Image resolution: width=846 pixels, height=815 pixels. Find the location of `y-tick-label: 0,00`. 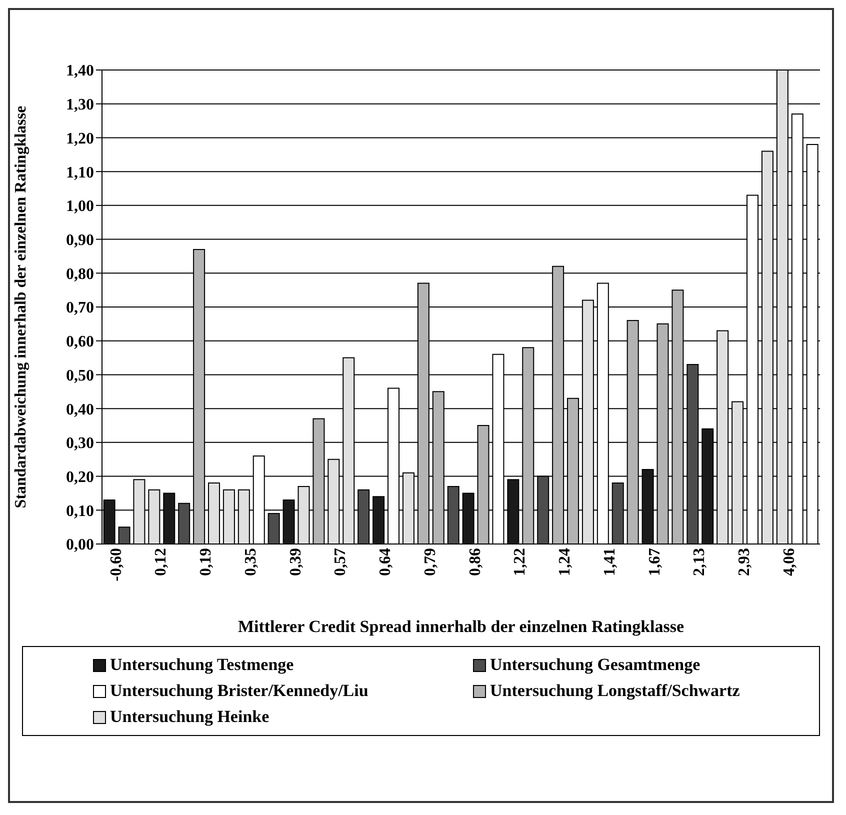

y-tick-label: 0,00 is located at coordinates (80, 545).